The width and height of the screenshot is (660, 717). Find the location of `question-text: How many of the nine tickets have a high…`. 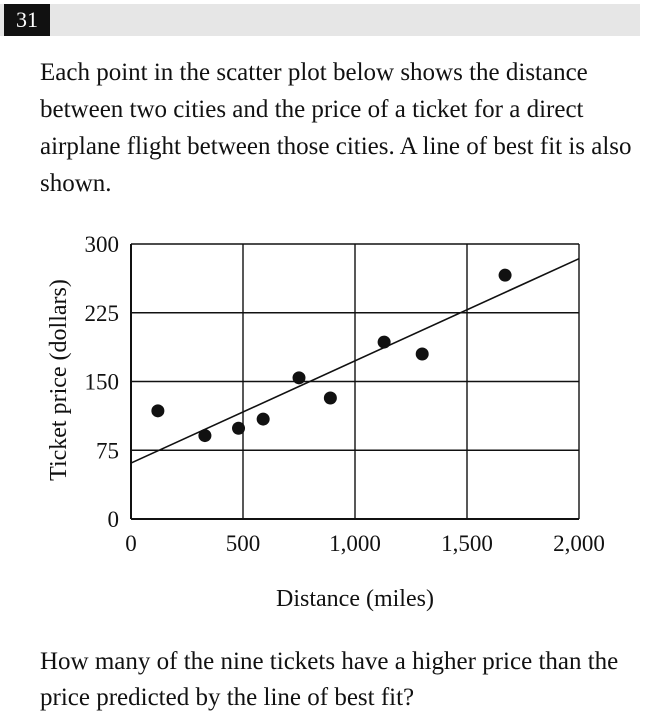

question-text: How many of the nine tickets have a high… is located at coordinates (329, 679).